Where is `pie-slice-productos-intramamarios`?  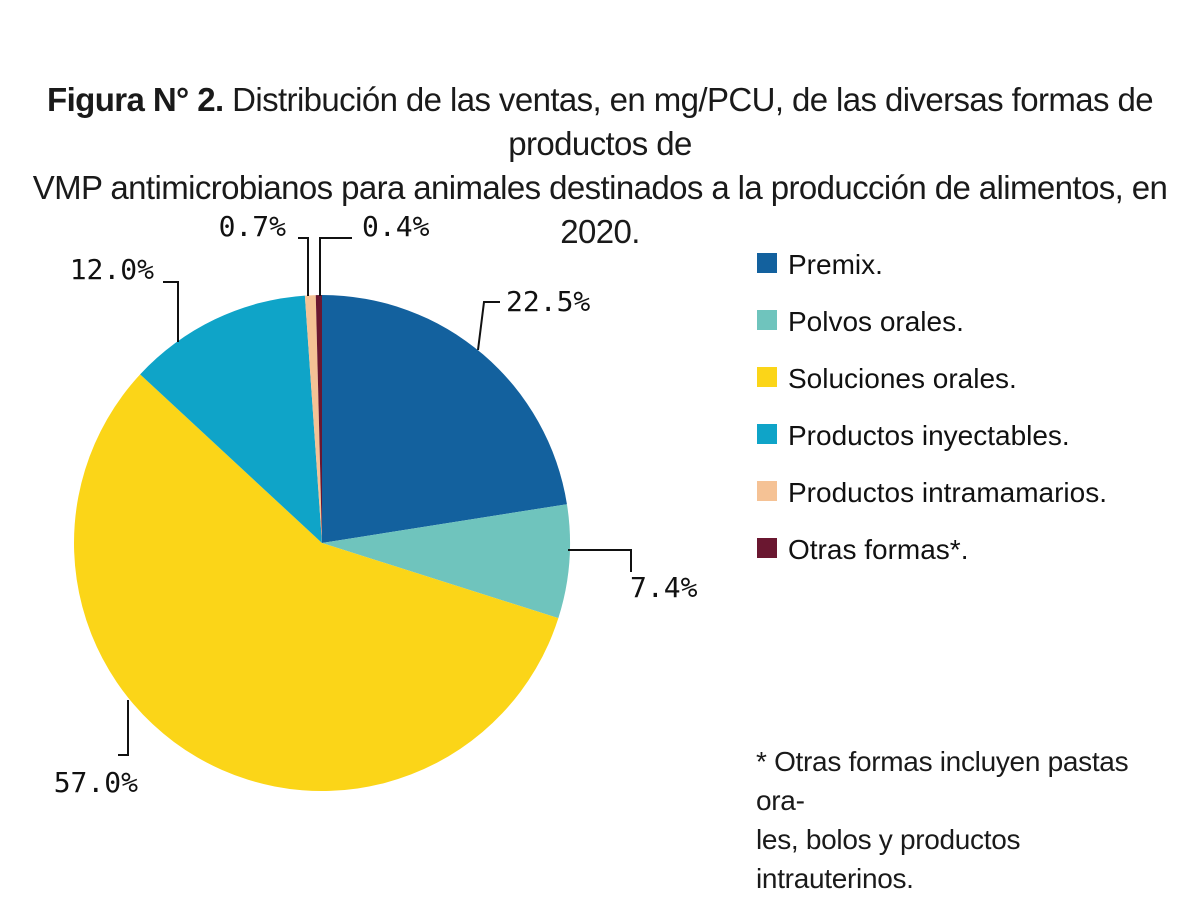
pie-slice-productos-intramamarios is located at coordinates (313, 419).